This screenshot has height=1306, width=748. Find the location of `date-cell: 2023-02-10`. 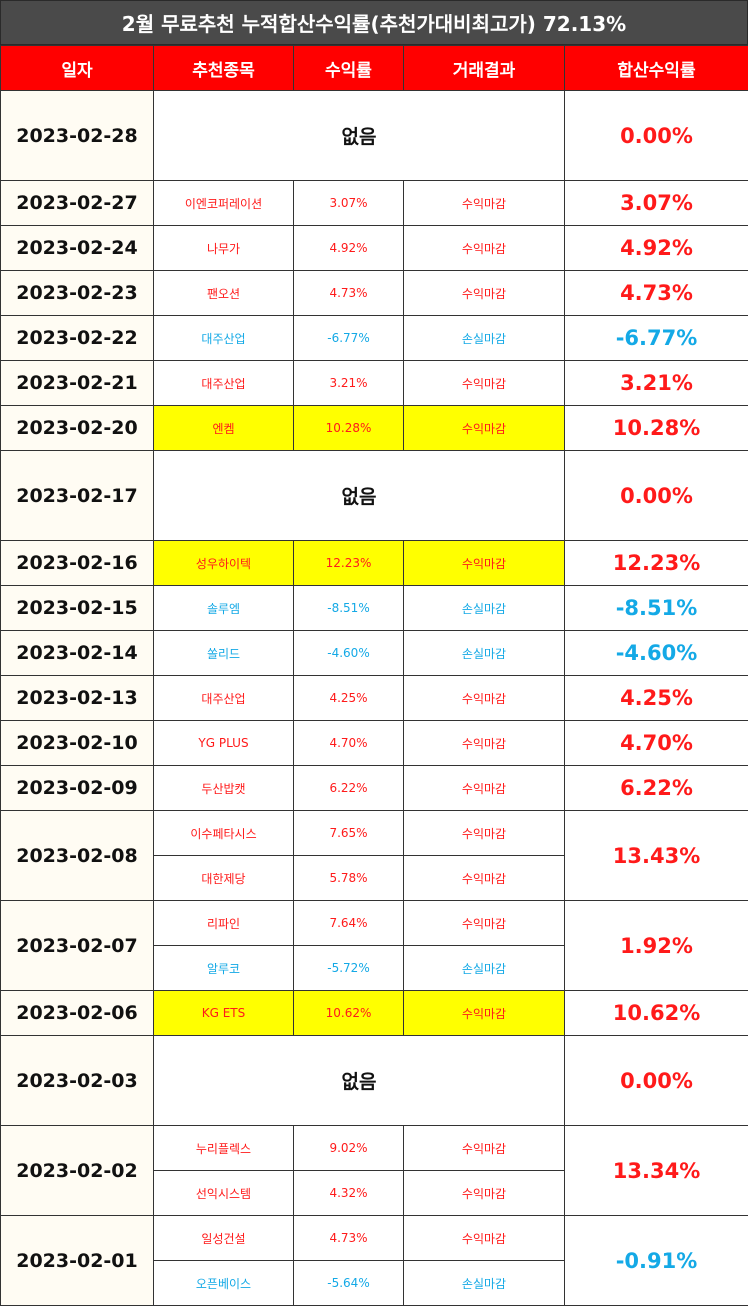

date-cell: 2023-02-10 is located at coordinates (77, 743).